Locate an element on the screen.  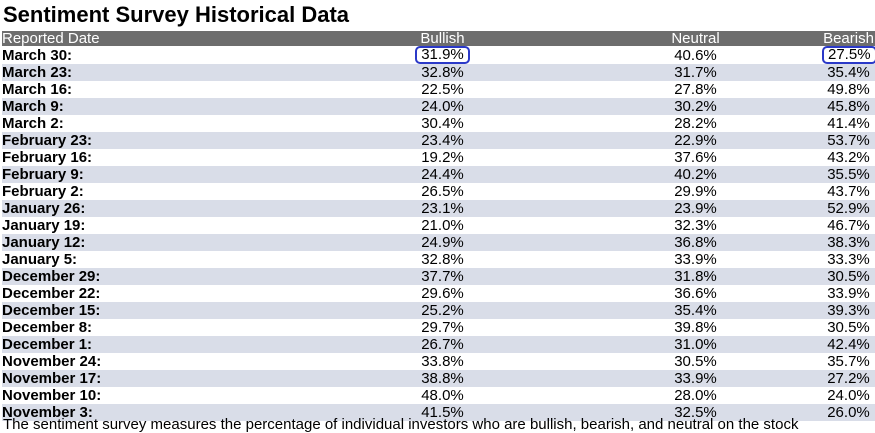
table-row: February 23: 23.4% 22.9% 53.7% is located at coordinates (438, 140).